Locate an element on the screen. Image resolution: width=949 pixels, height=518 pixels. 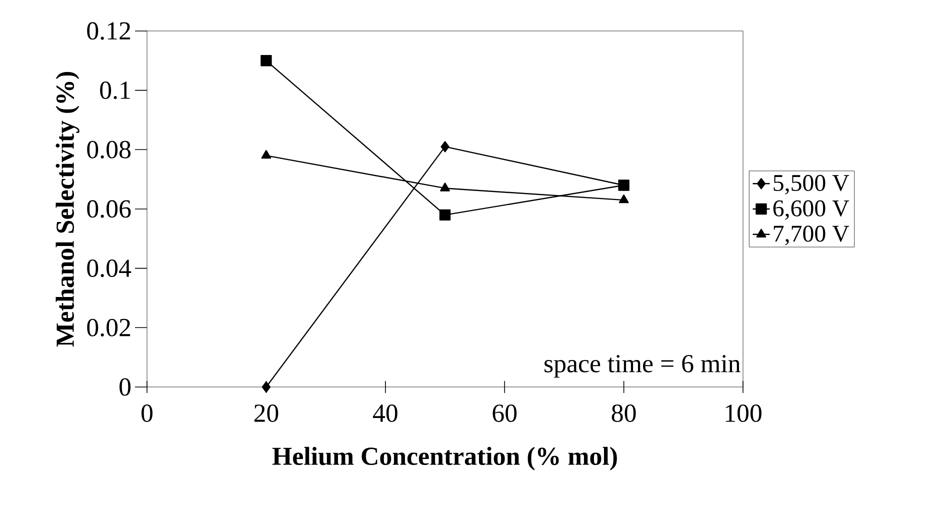
annotation: space time = 6 min is located at coordinates (642, 366).